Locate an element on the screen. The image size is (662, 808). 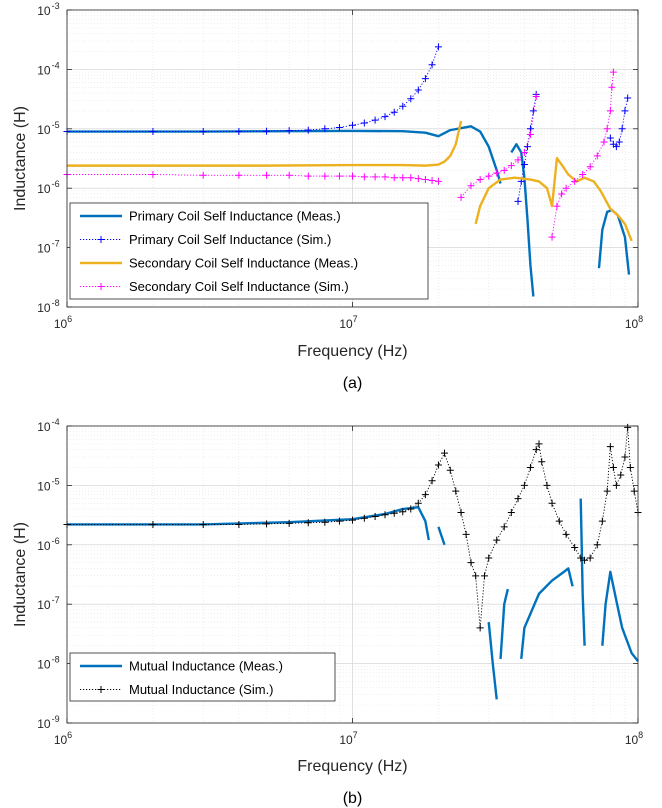
legend-entry: Secondary Coil Self Inductance (Sim.) is located at coordinates (239, 286).